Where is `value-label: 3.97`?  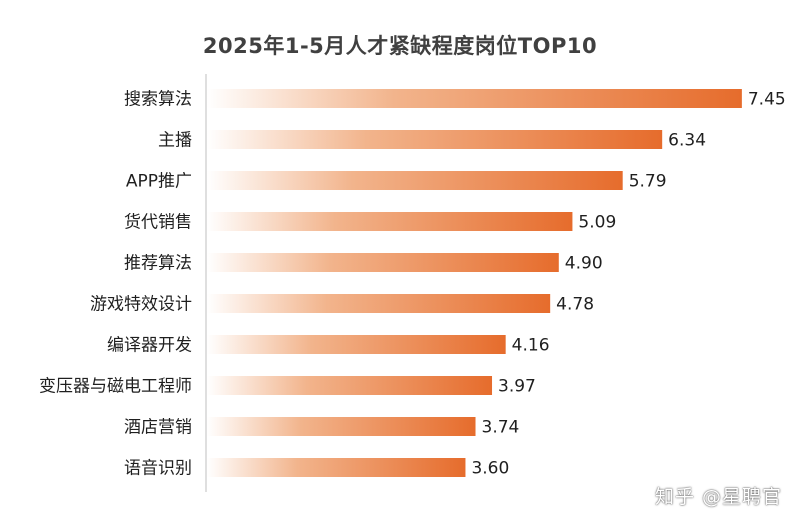
value-label: 3.97 is located at coordinates (517, 387).